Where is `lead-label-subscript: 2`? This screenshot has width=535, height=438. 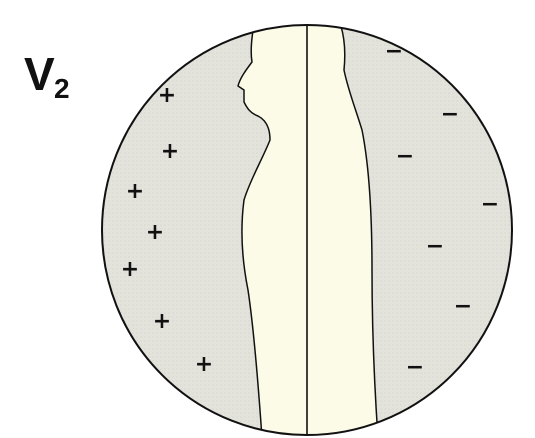 lead-label-subscript: 2 is located at coordinates (62, 88).